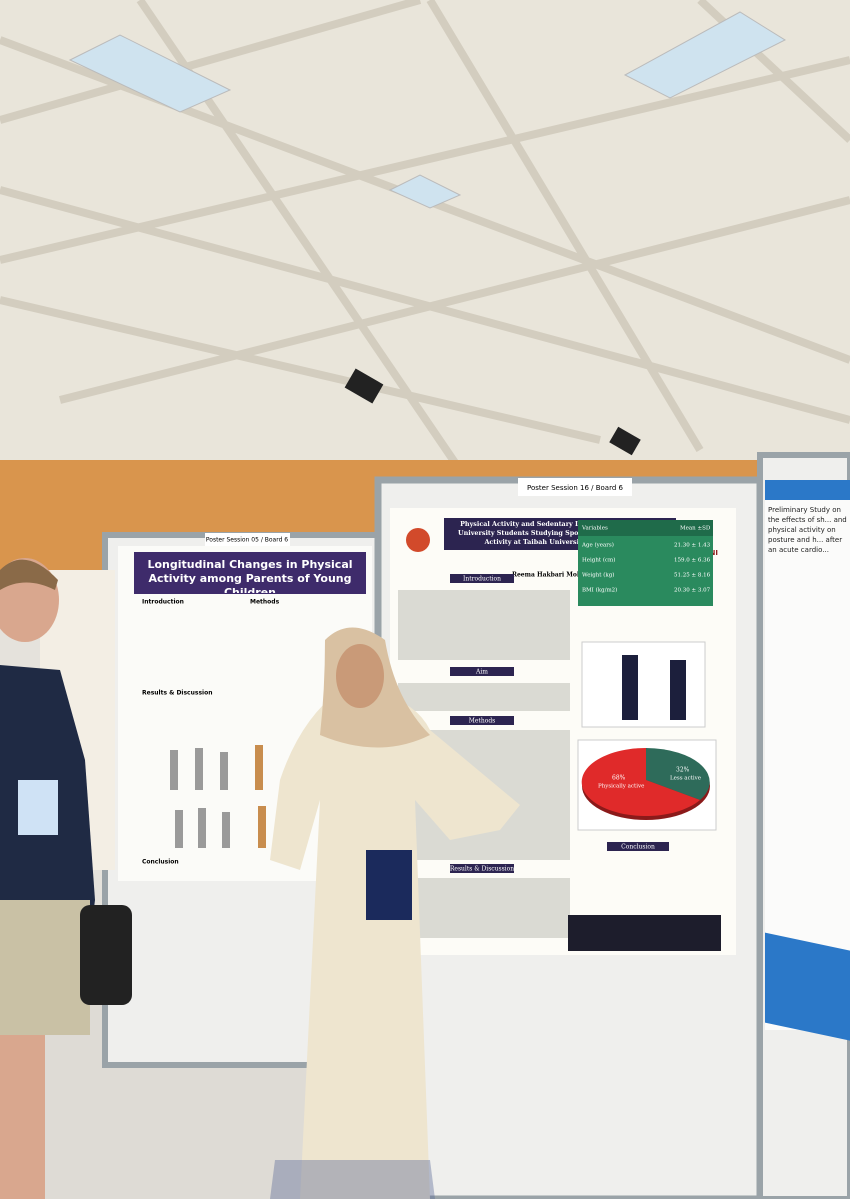  What do you see at coordinates (599, 590) in the screenshot?
I see `table-cell: BMI (kg/m2)` at bounding box center [599, 590].